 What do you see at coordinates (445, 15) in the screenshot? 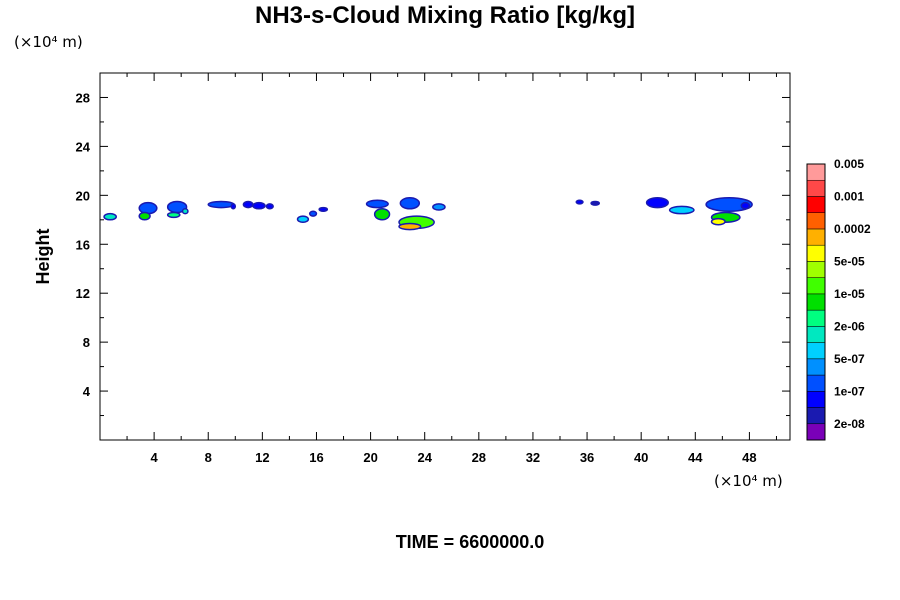
I see `chart-title: NH3-s-Cloud Mixing Ratio [kg/kg]` at bounding box center [445, 15].